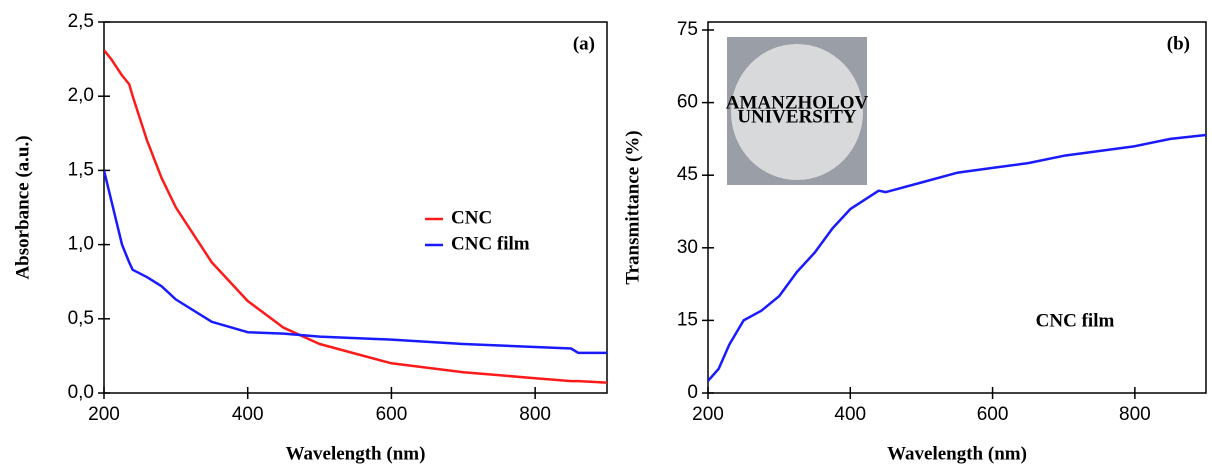 The width and height of the screenshot is (1212, 470). What do you see at coordinates (490, 243) in the screenshot?
I see `legend-label: CNC film` at bounding box center [490, 243].